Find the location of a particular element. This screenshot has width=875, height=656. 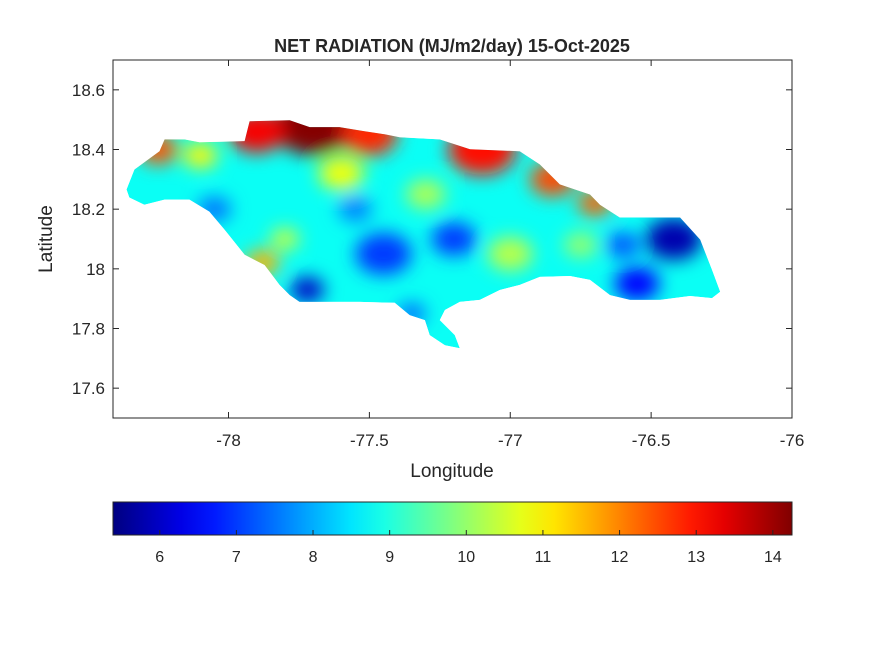

y-tick-label: 18.2 is located at coordinates (88, 209).